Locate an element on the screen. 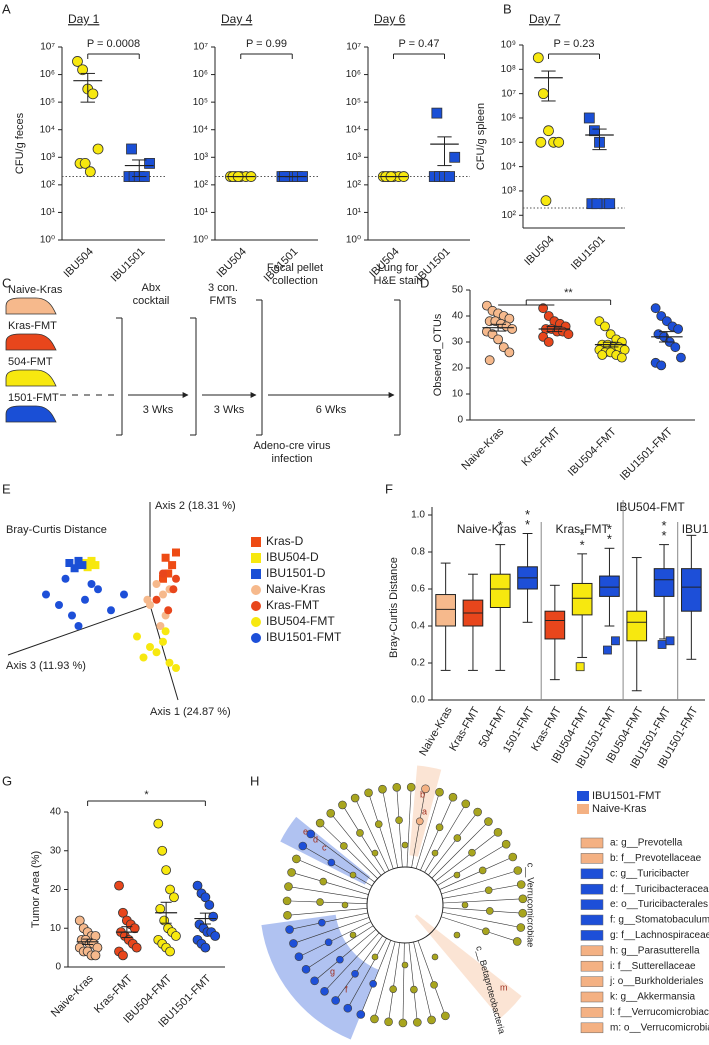  mouse-label: Naive-Kras is located at coordinates (35, 290).